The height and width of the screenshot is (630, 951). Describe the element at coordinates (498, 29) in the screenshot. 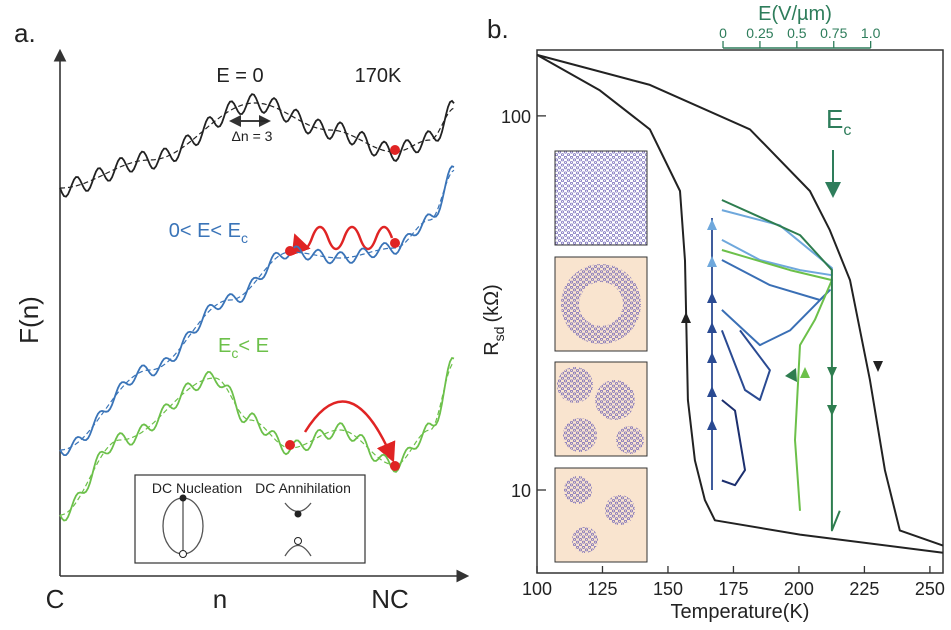

I see `panel-label: b.` at that location.